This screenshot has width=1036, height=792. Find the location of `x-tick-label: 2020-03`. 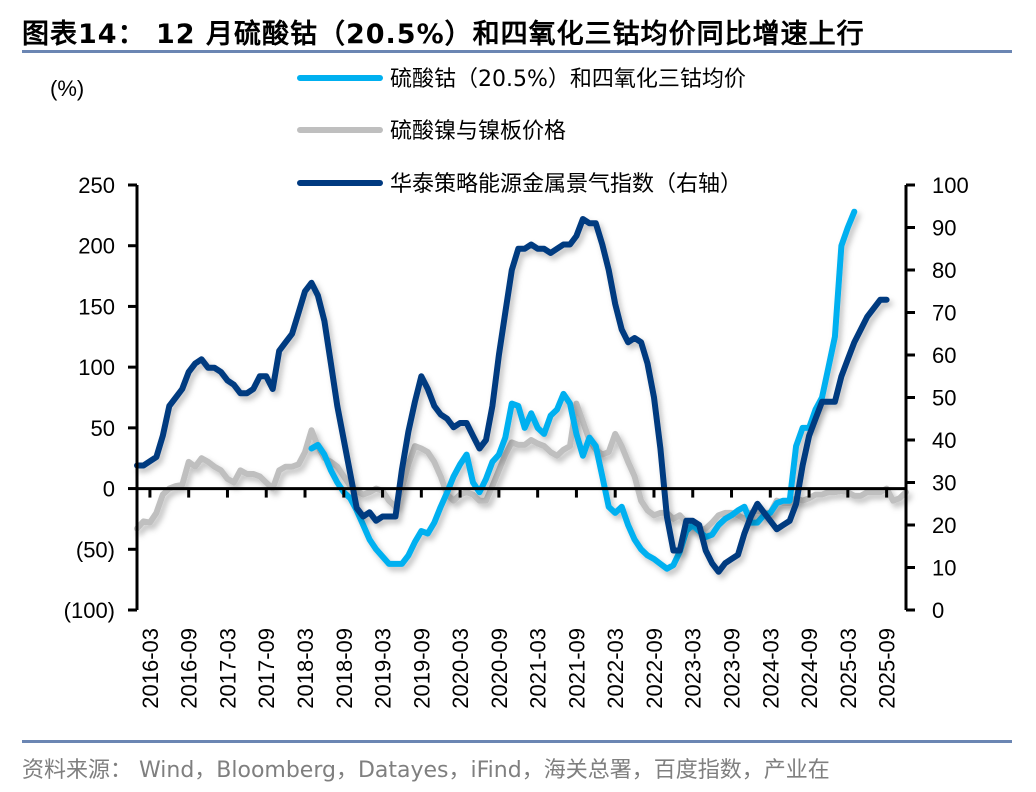

x-tick-label: 2020-03 is located at coordinates (460, 668).